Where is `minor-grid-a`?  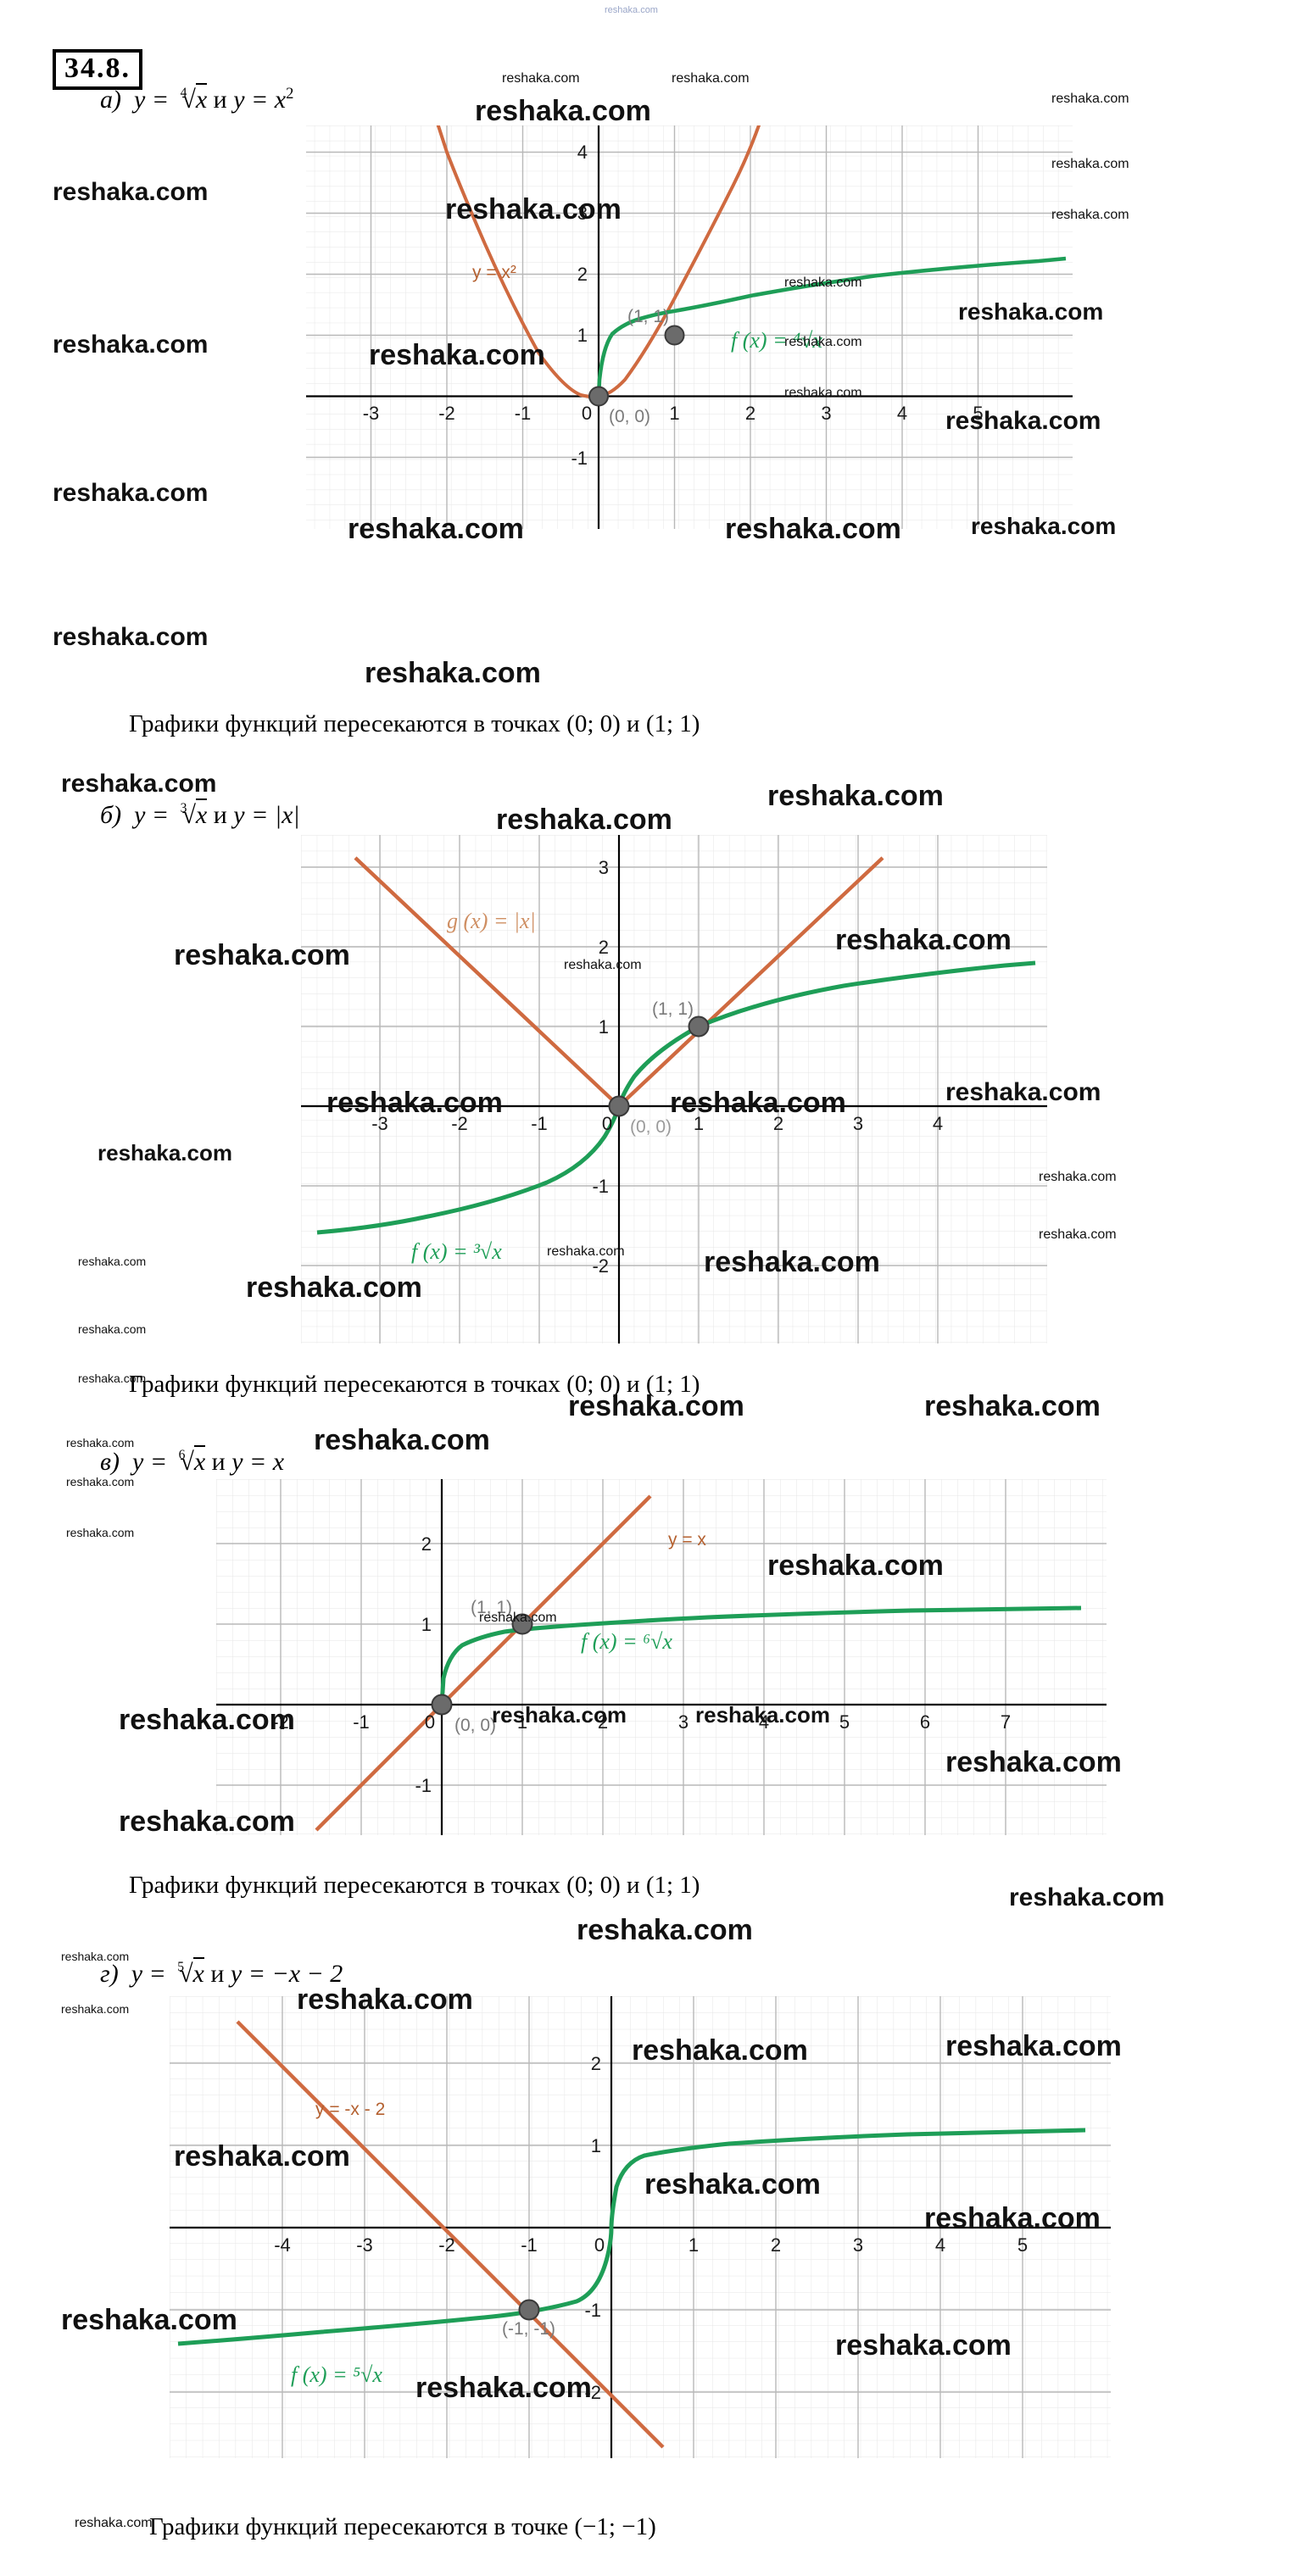
minor-grid-a is located at coordinates (689, 327).